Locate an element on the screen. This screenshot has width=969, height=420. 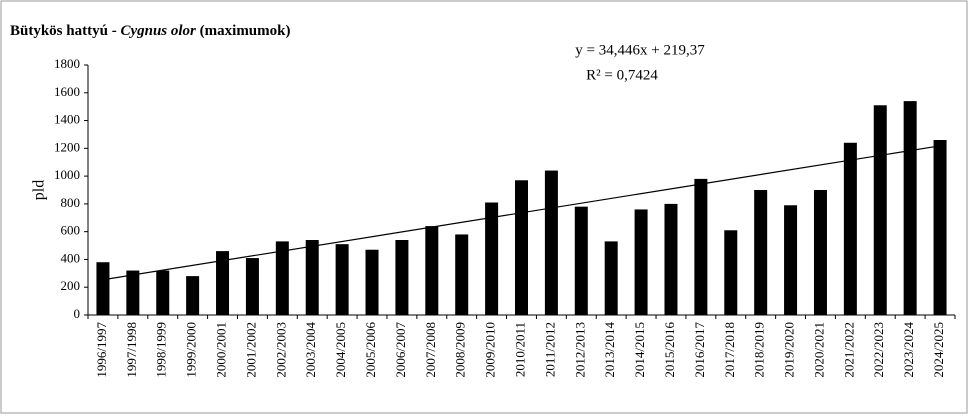
y-axis-label: pld is located at coordinates (39, 190).